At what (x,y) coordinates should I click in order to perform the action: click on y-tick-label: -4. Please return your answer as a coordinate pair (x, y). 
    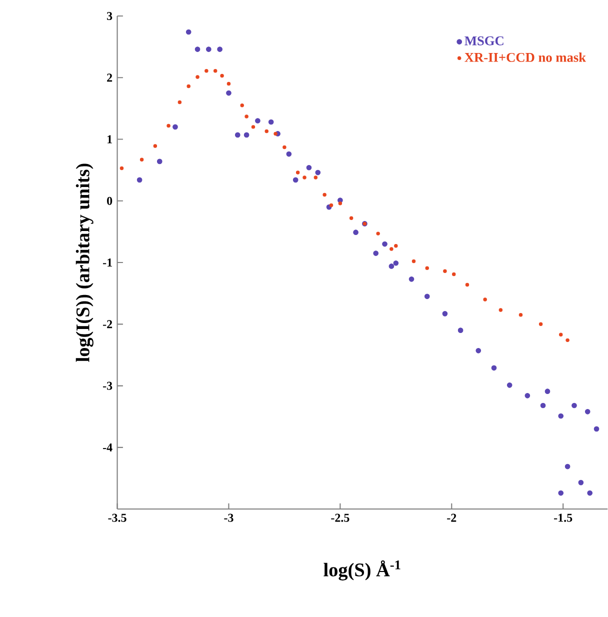
    Looking at the image, I should click on (107, 447).